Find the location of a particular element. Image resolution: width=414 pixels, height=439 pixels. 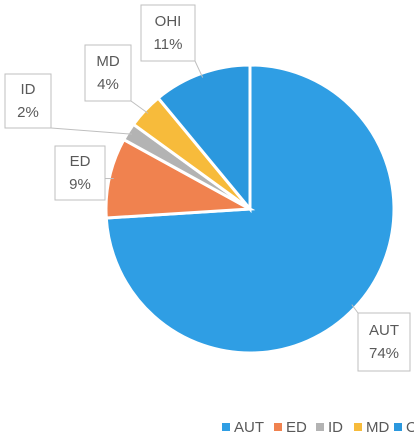

legend-label: ID is located at coordinates (335, 427).